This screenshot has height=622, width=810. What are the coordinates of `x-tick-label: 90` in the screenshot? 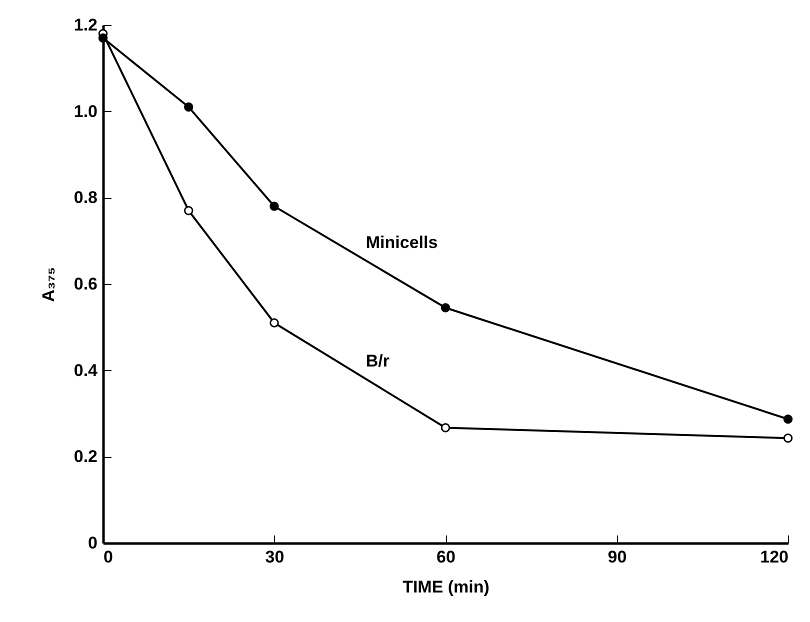 It's located at (617, 557).